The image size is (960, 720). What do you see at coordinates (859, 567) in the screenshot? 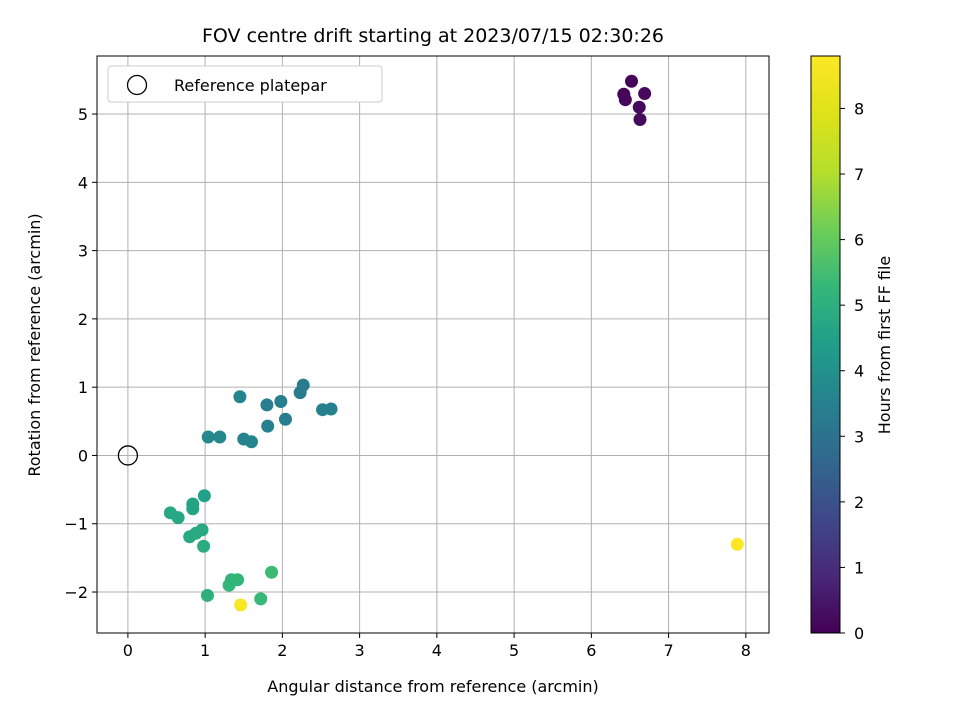
I see `colorbar-tick-label: 1` at bounding box center [859, 567].